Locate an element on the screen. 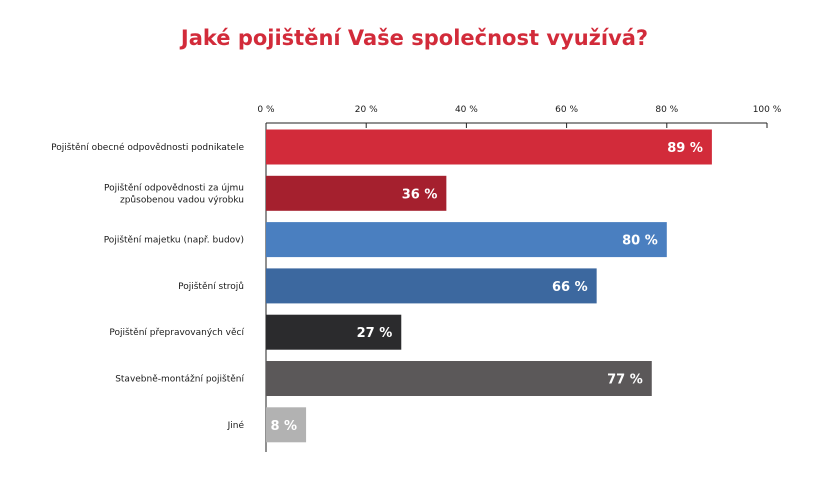 The width and height of the screenshot is (829, 484). chart-title: Jaké pojištění Vaše společnost využívá? is located at coordinates (414, 38).